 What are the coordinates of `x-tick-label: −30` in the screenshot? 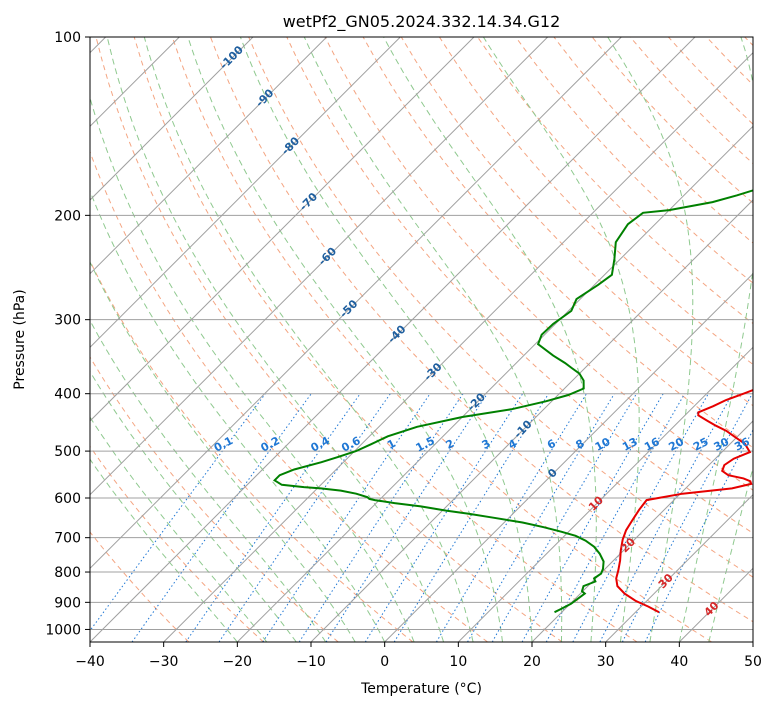 It's located at (164, 662).